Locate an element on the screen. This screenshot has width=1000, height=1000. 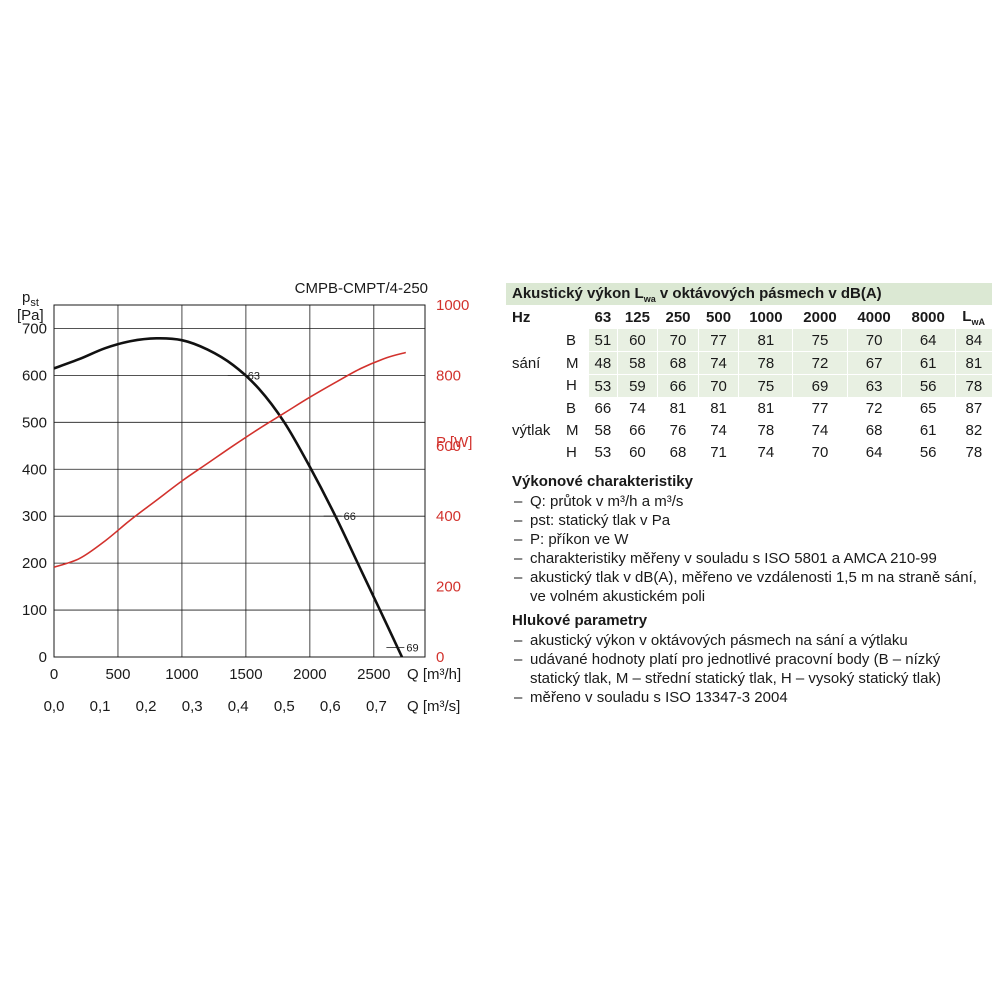
acoustic-row: výtlak M 58 66 76 74 78 74 68 61 82 is located at coordinates (749, 430).